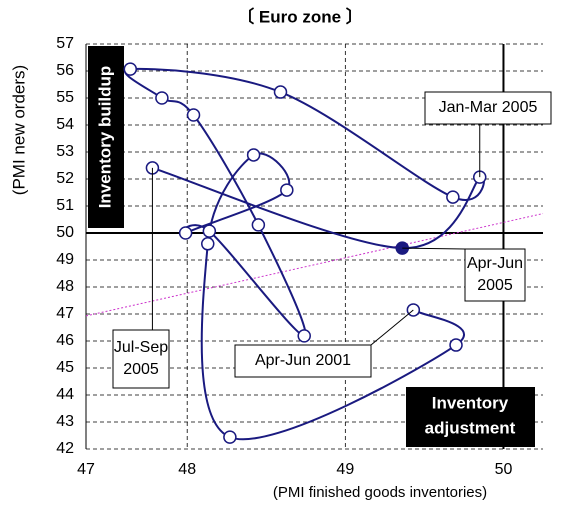  I want to click on y-tick-label: 51, so click(65, 205).